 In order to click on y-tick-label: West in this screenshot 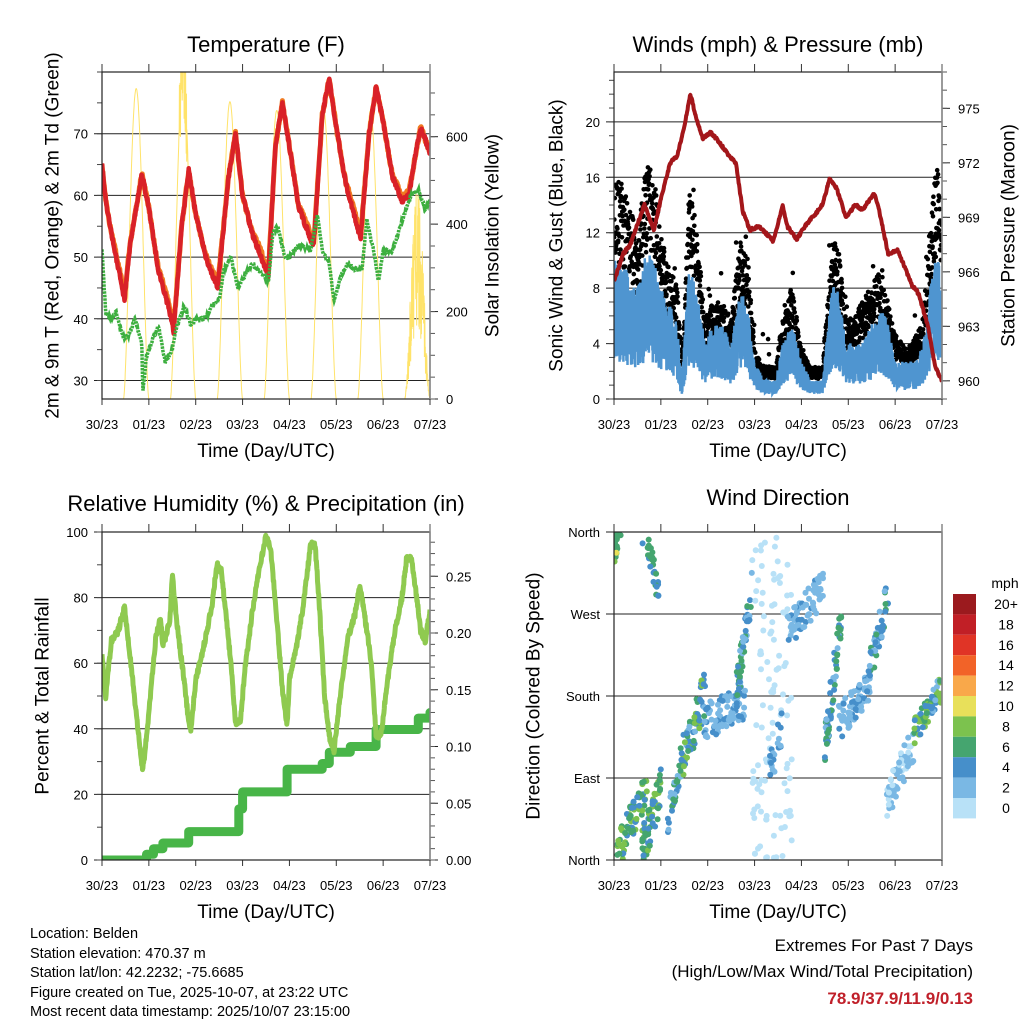, I will do `click(586, 614)`.